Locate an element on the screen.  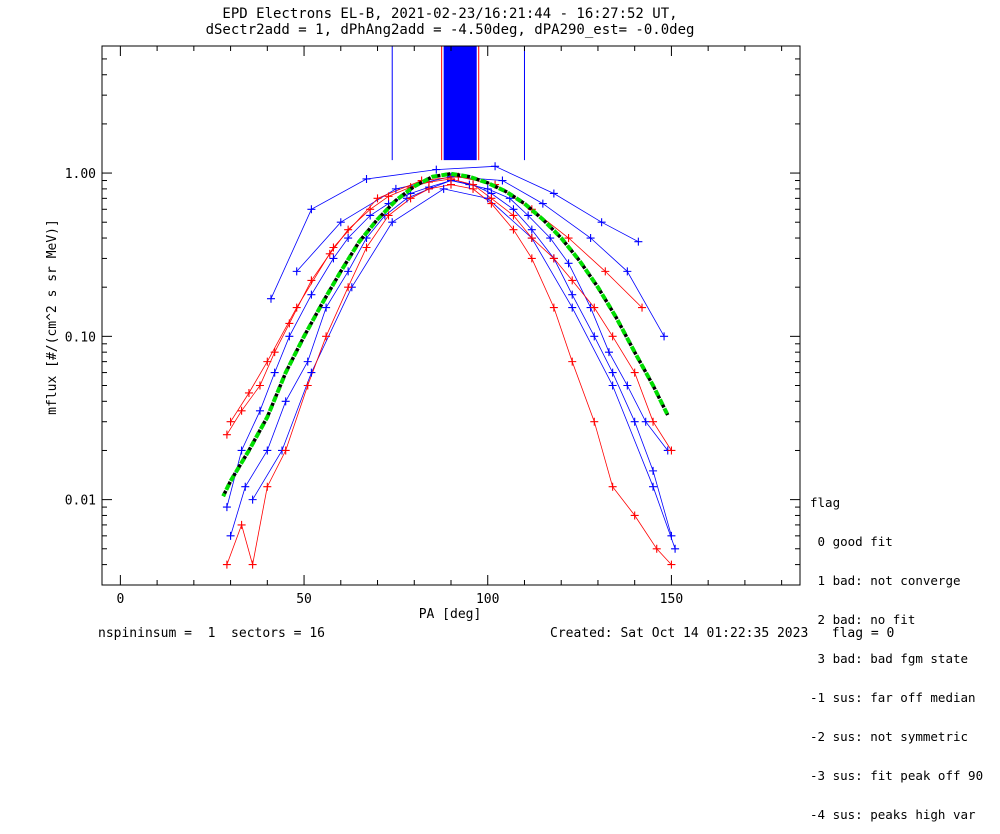
vertical-line-band is located at coordinates (460, 103).